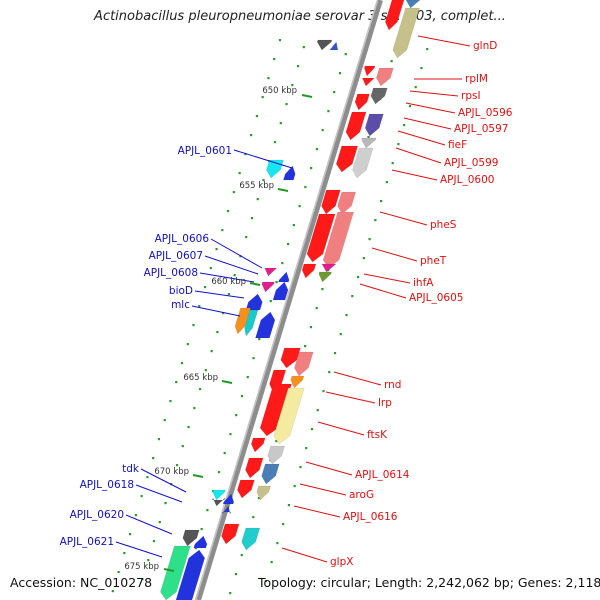 The width and height of the screenshot is (600, 600). What do you see at coordinates (87, 542) in the screenshot?
I see `gene-label-APJL-0621: APJL_0621` at bounding box center [87, 542].